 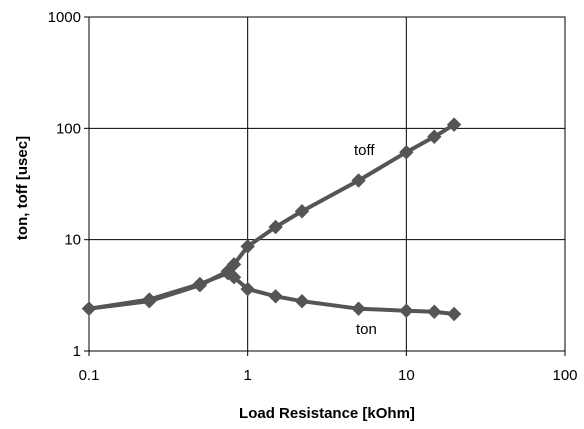 What do you see at coordinates (77, 351) in the screenshot?
I see `y-tick-label: 1` at bounding box center [77, 351].